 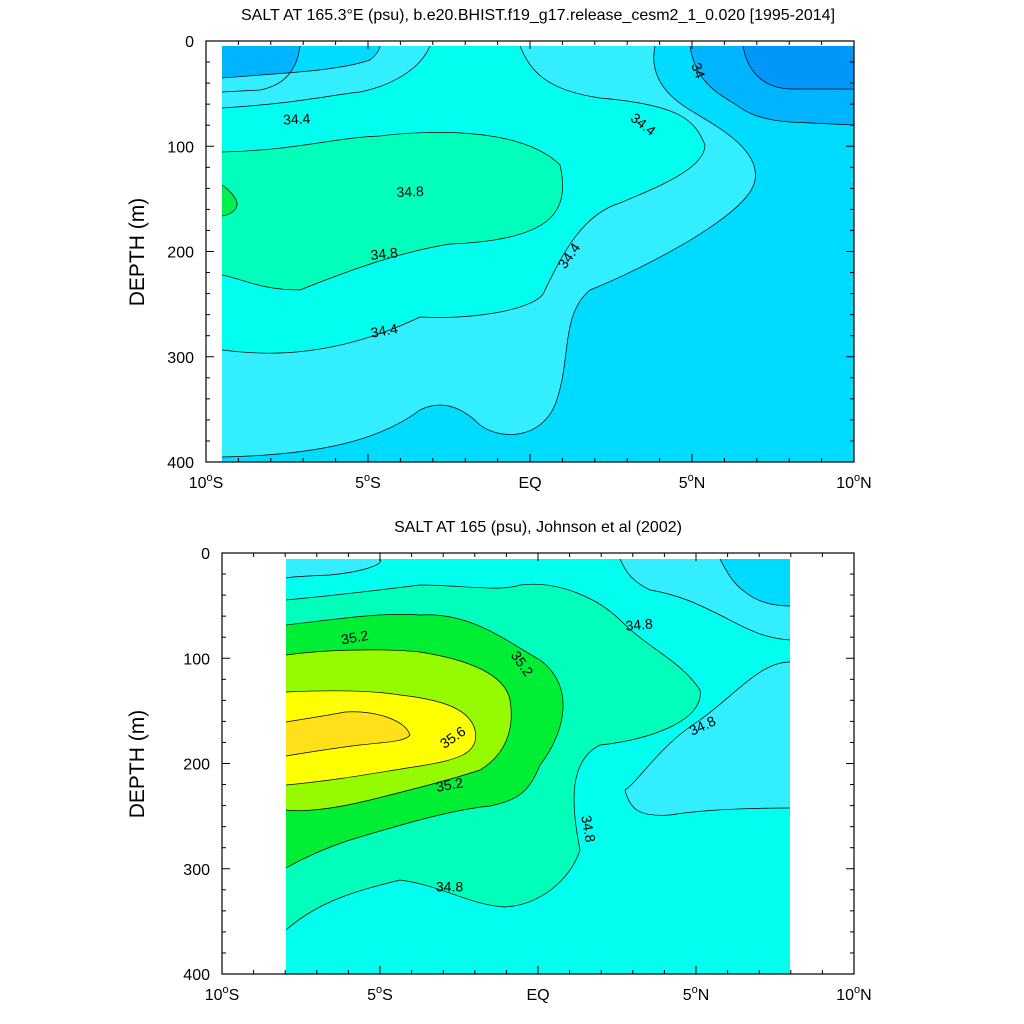 What do you see at coordinates (261, 69) in the screenshot?
I see `contour-34.2-a` at bounding box center [261, 69].